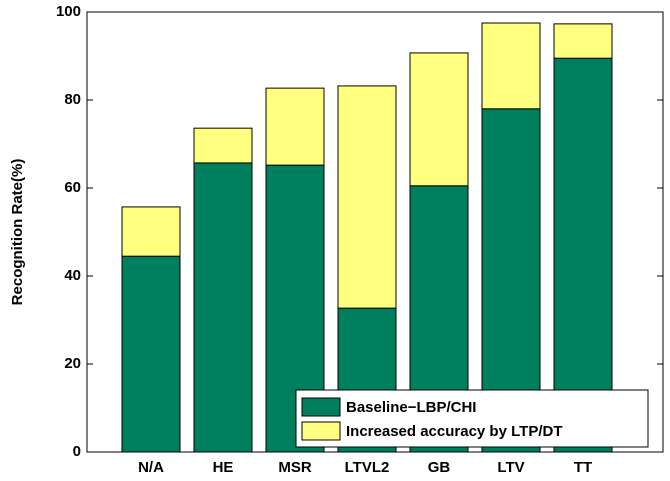 The width and height of the screenshot is (670, 481). What do you see at coordinates (72, 275) in the screenshot?
I see `y-tick-label: 40` at bounding box center [72, 275].